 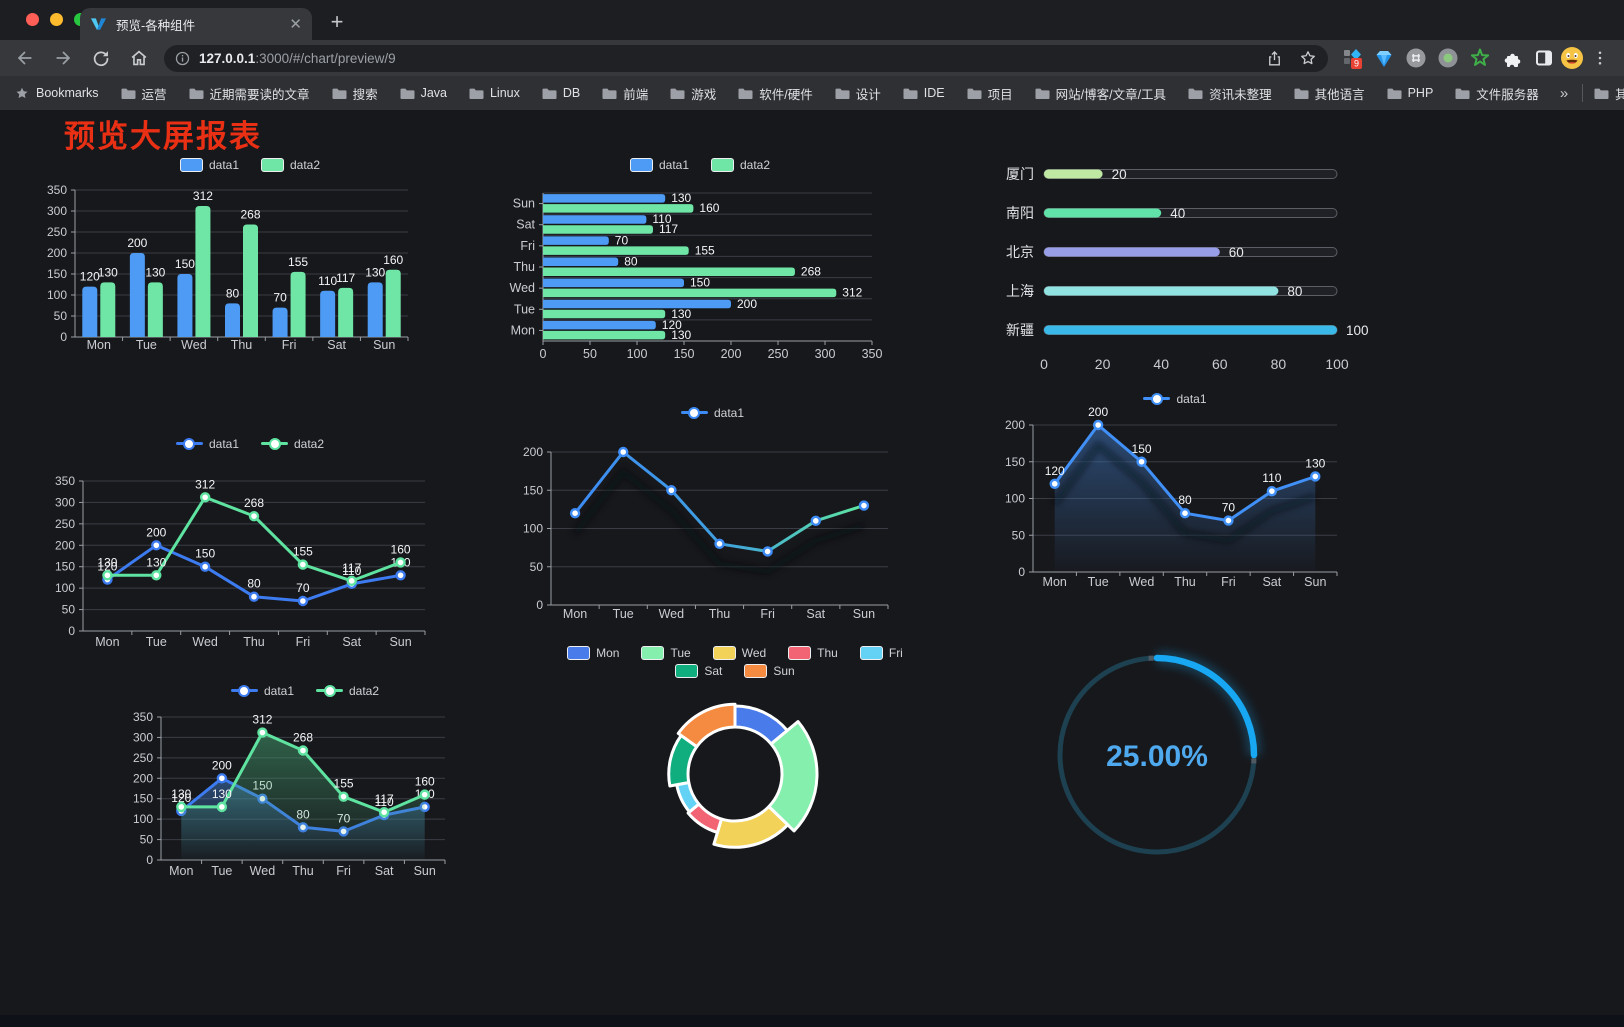 I want to click on legend-item-Sat: Sat, so click(x=699, y=670).